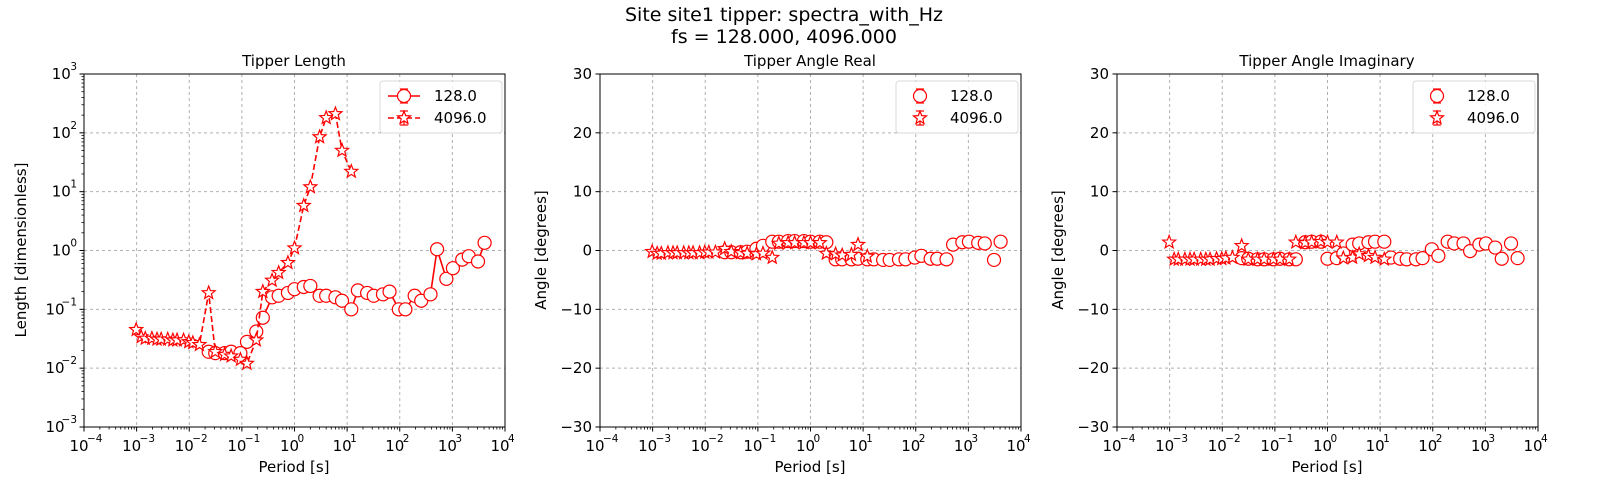 Image resolution: width=1600 pixels, height=500 pixels. I want to click on y-tick-exponent: 2, so click(73, 126).